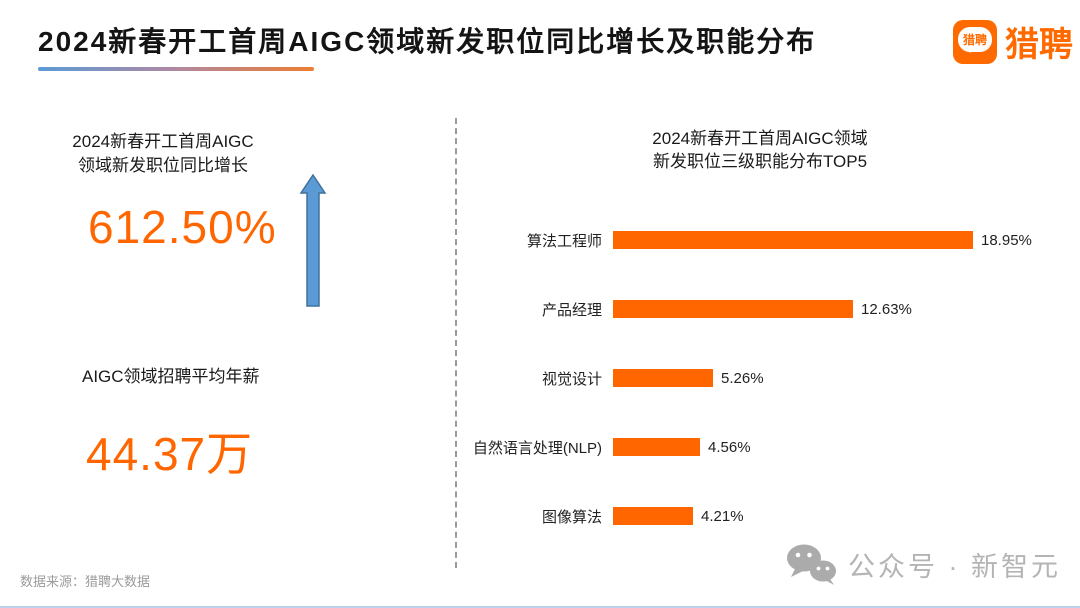  I want to click on growth-stat-title-line2: 领域新发职位同比增长, so click(163, 165).